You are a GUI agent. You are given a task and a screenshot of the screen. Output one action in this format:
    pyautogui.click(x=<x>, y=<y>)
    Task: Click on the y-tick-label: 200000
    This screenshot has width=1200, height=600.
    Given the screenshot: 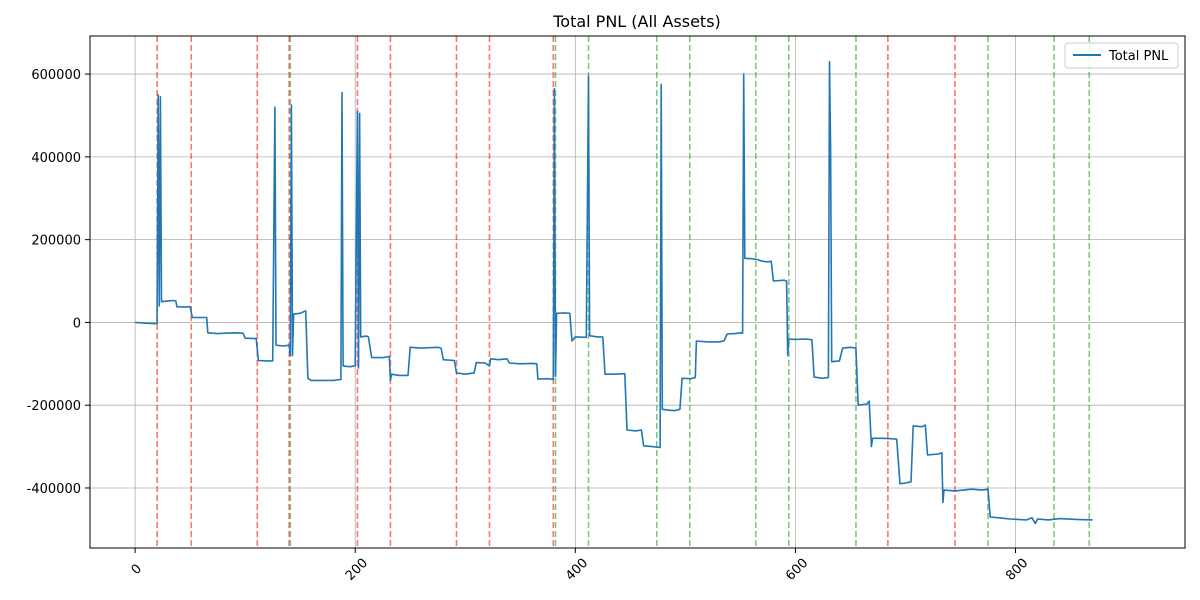 What is the action you would take?
    pyautogui.click(x=56, y=241)
    